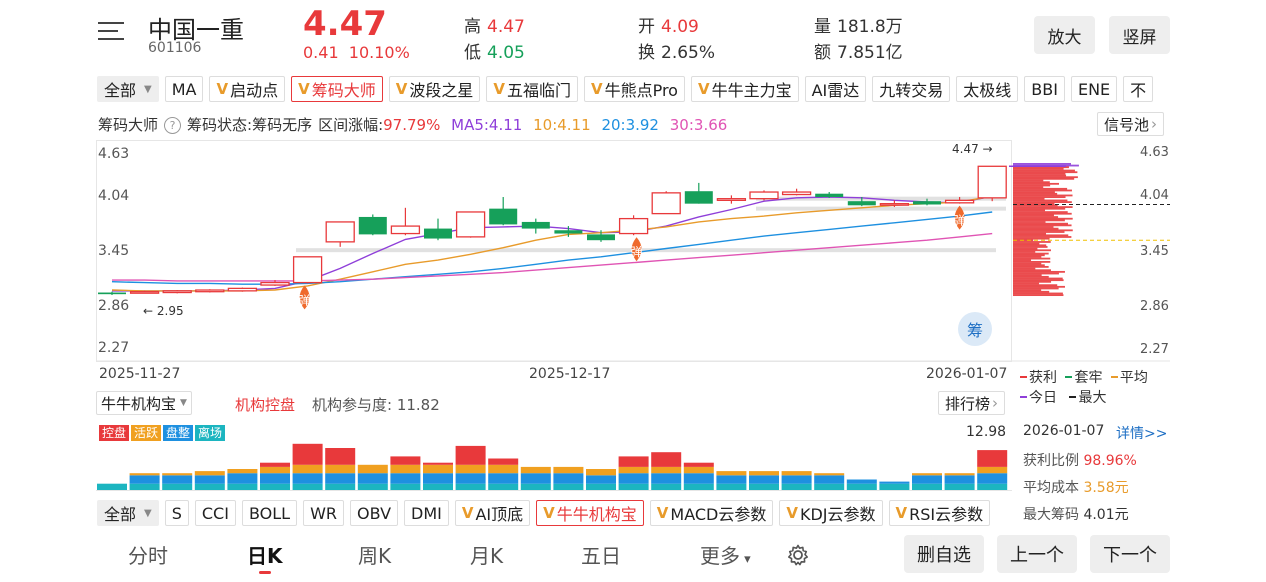 The width and height of the screenshot is (1266, 582). Describe the element at coordinates (568, 470) in the screenshot. I see `institution-bar-h` at that location.